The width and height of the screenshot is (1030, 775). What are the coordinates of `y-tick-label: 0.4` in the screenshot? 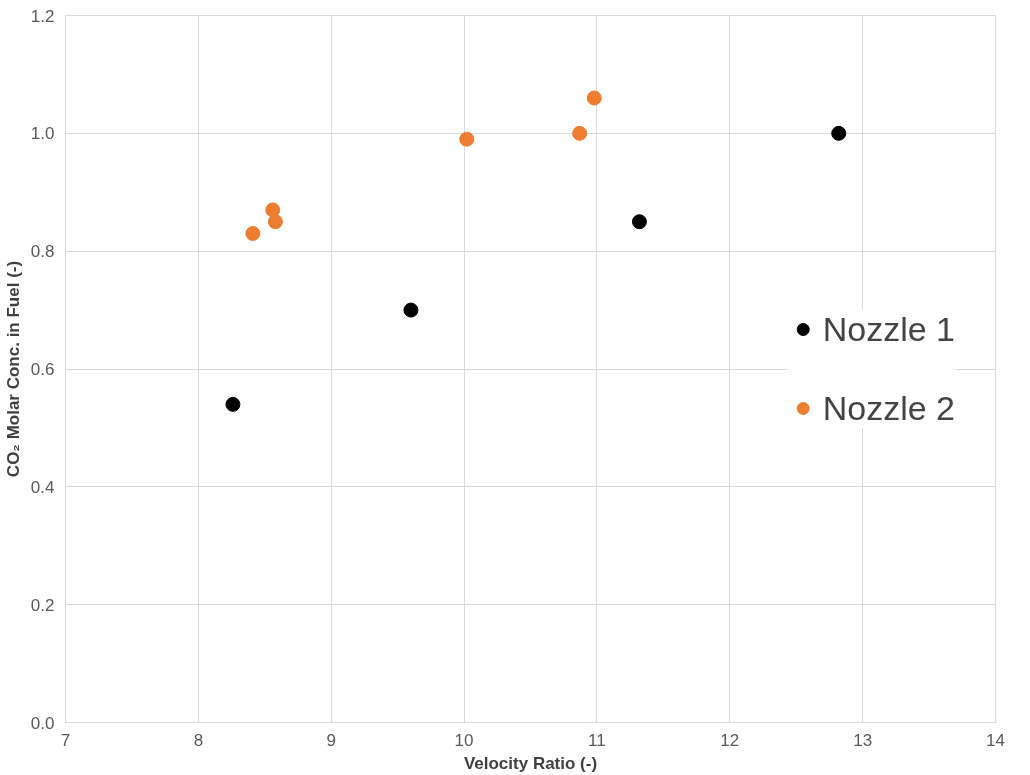 It's located at (42, 487).